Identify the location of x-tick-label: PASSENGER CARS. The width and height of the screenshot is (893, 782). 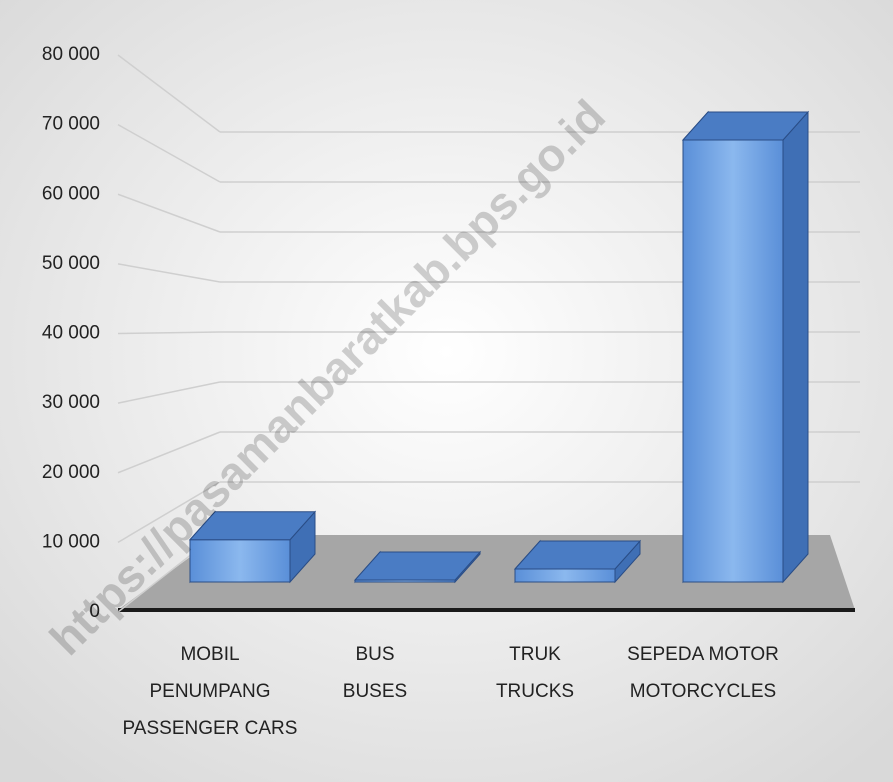
(210, 728).